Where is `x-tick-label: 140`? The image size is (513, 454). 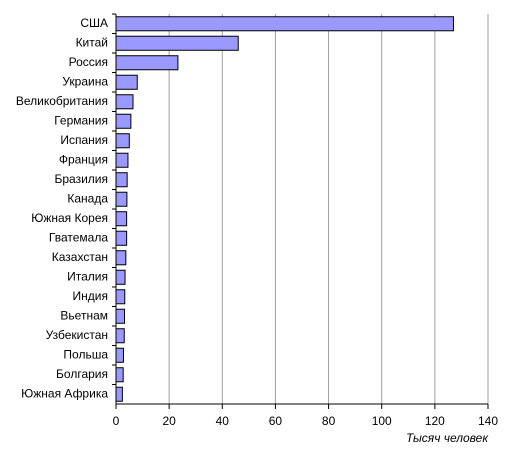
x-tick-label: 140 is located at coordinates (488, 421).